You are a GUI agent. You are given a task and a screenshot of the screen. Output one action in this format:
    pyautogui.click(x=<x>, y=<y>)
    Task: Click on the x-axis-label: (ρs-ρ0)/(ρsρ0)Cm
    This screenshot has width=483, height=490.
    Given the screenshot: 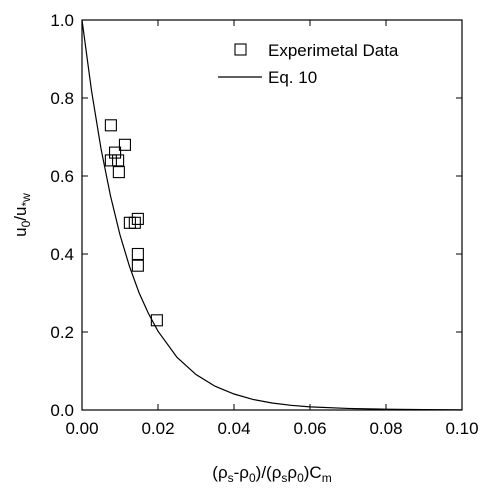 What is the action you would take?
    pyautogui.click(x=271, y=474)
    